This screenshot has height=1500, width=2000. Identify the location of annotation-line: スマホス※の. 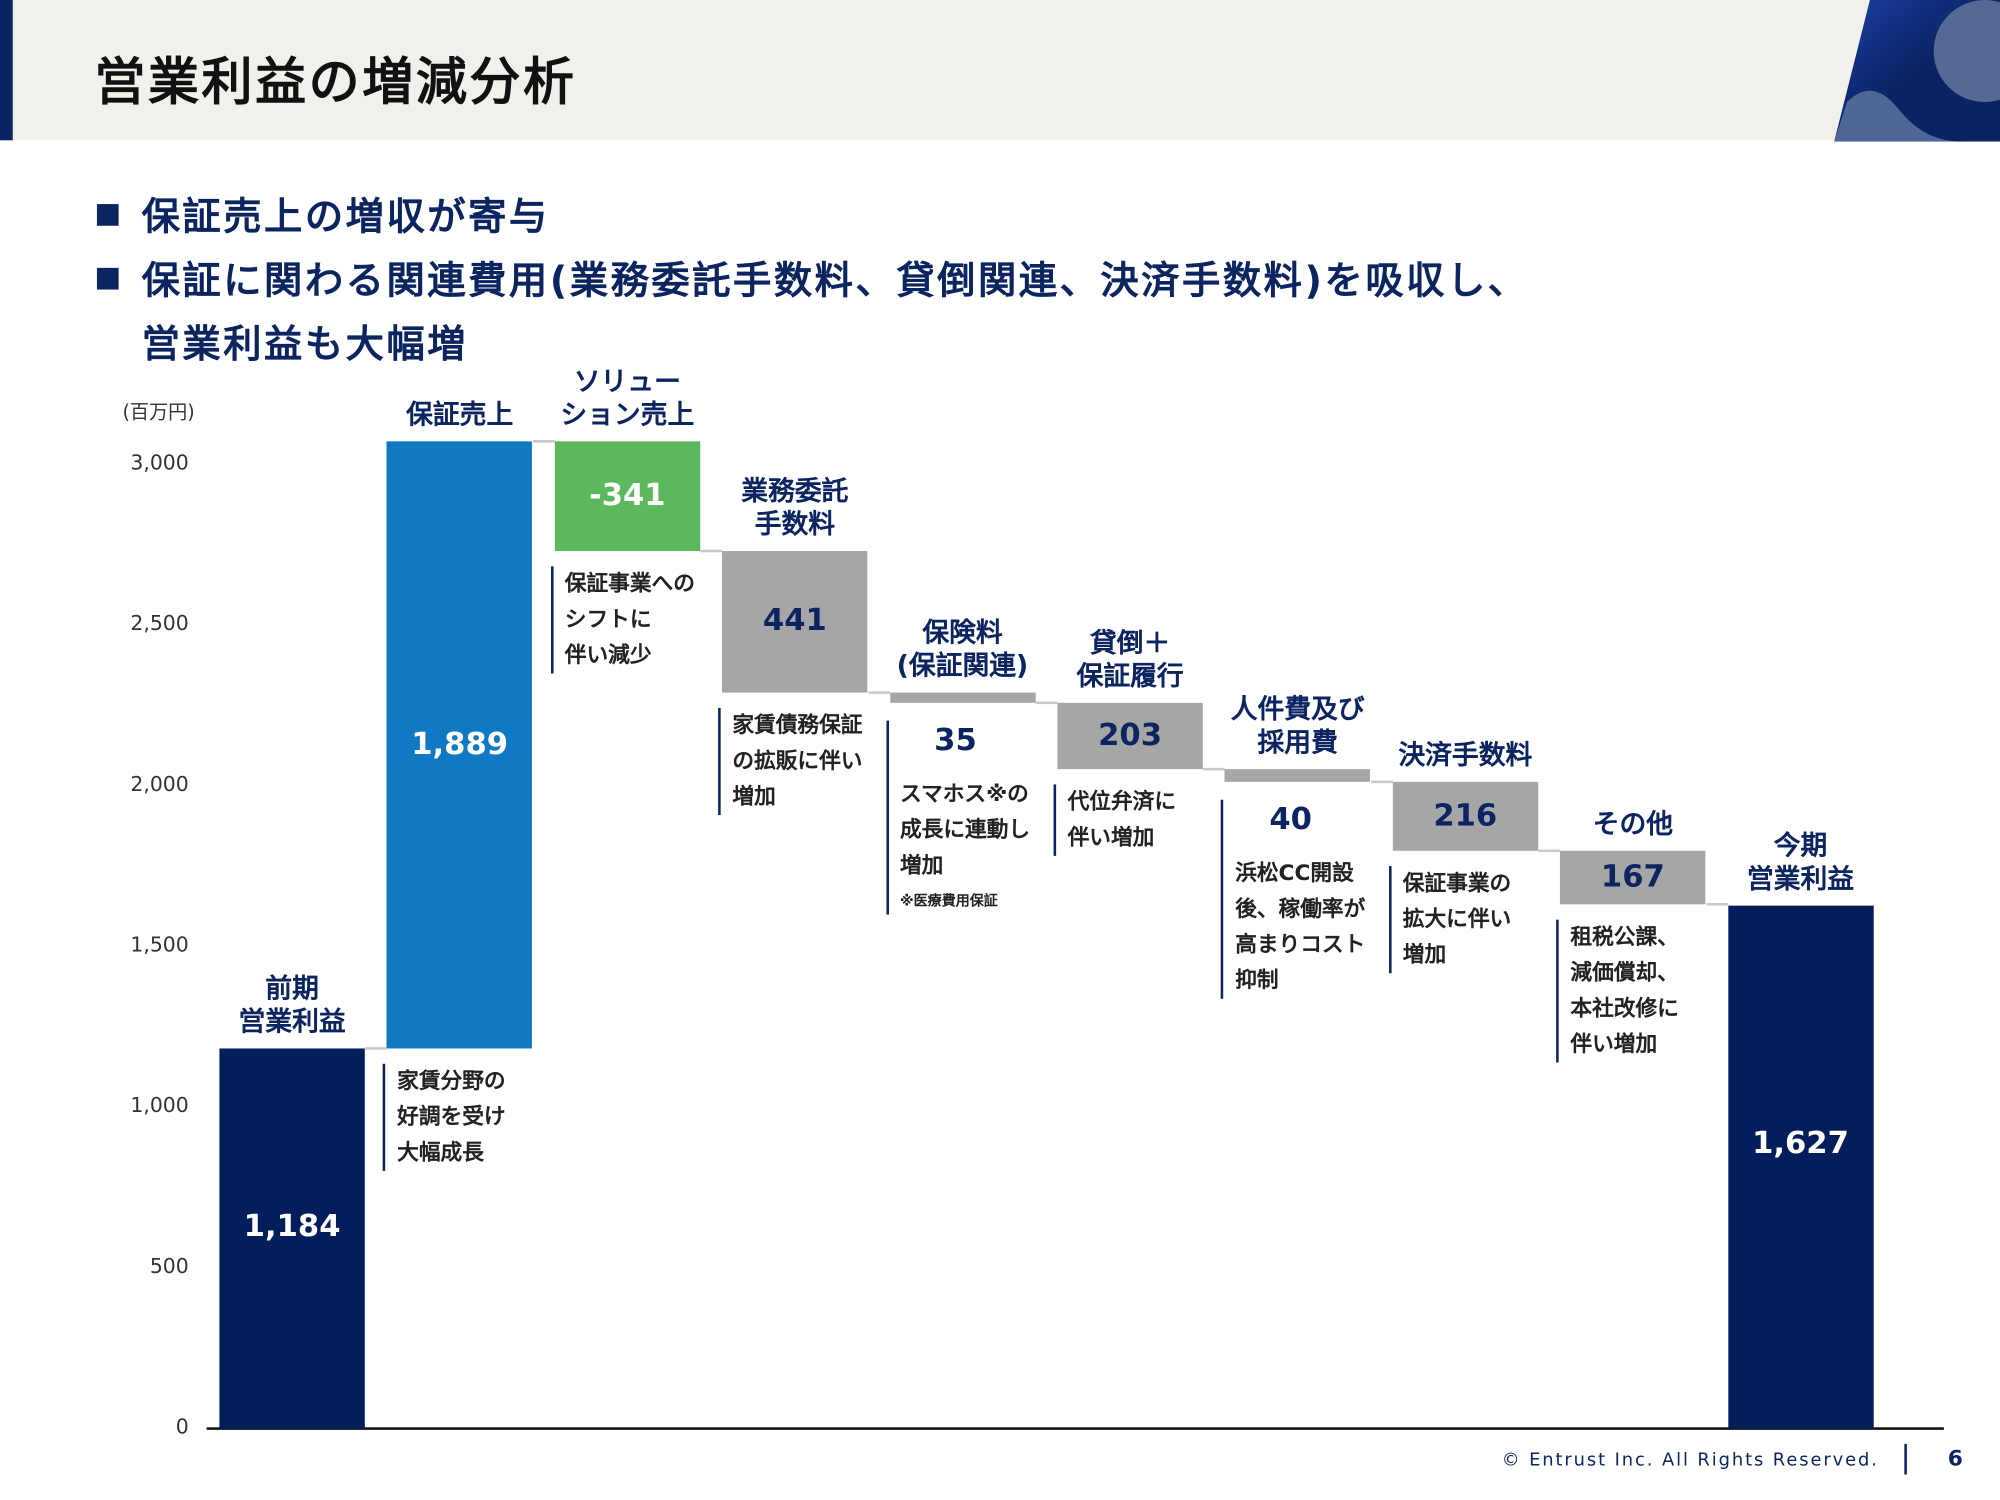
(964, 795).